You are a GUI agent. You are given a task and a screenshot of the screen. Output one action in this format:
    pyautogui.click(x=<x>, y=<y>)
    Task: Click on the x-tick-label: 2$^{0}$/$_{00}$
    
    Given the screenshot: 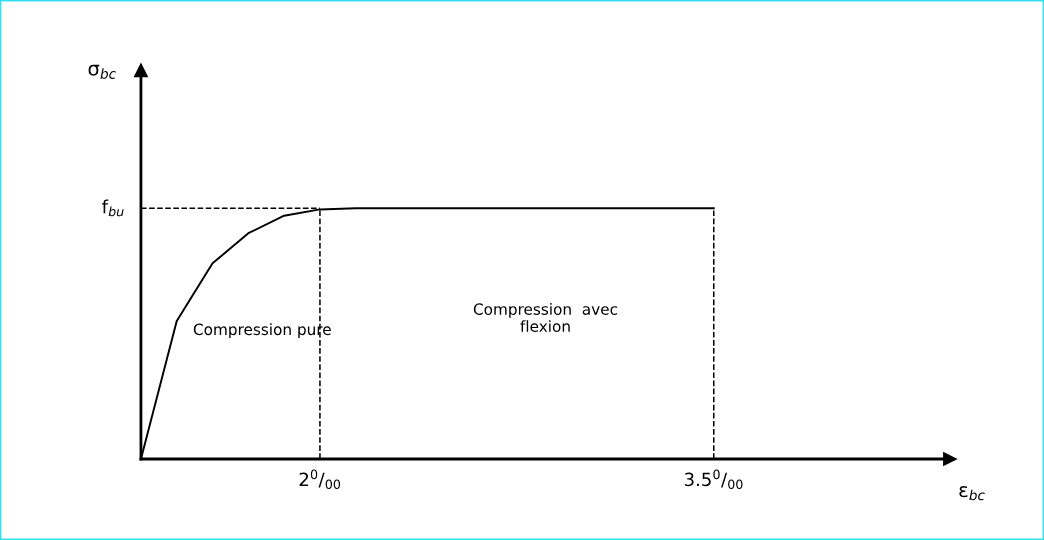 What is the action you would take?
    pyautogui.click(x=320, y=479)
    